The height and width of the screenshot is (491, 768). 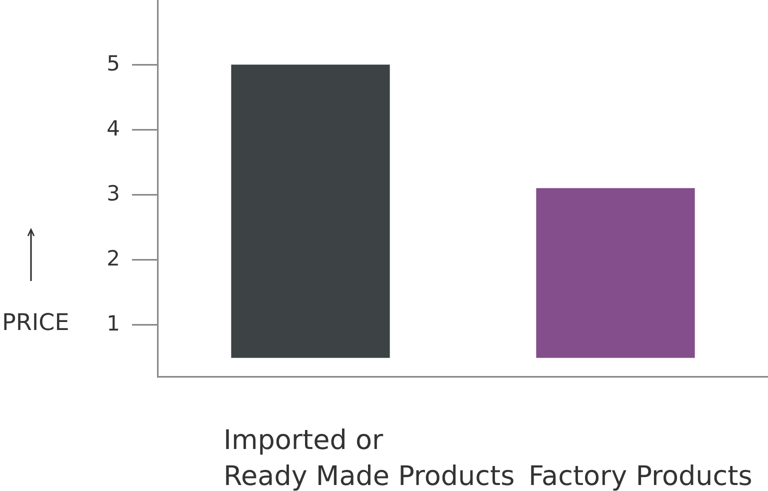 What do you see at coordinates (640, 476) in the screenshot?
I see `x-tick-label: Factory Products` at bounding box center [640, 476].